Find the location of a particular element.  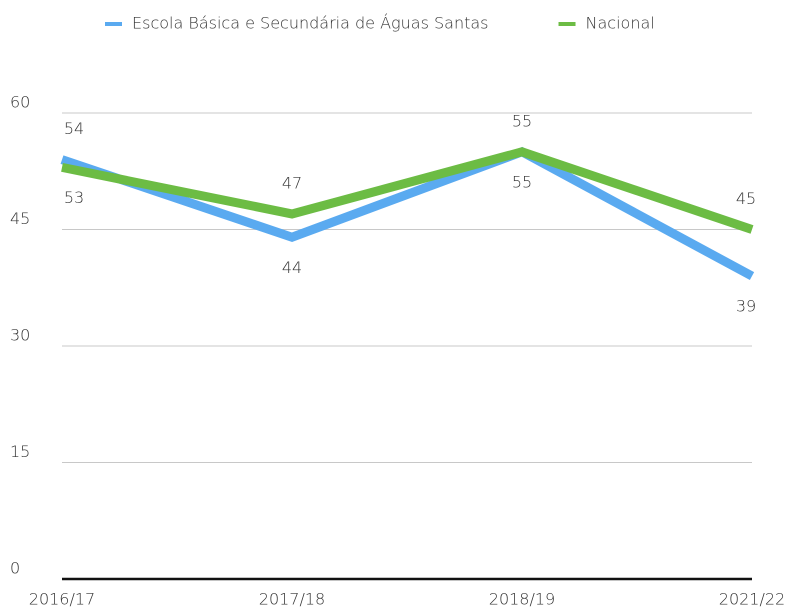

x-tick-label: 2018/19 is located at coordinates (522, 599).